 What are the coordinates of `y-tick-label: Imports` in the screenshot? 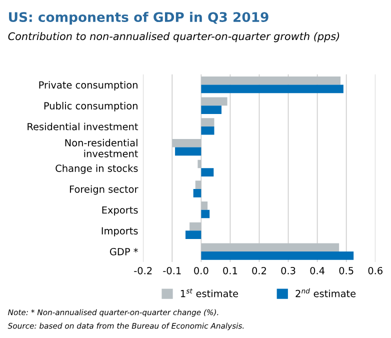 It's located at (120, 231).